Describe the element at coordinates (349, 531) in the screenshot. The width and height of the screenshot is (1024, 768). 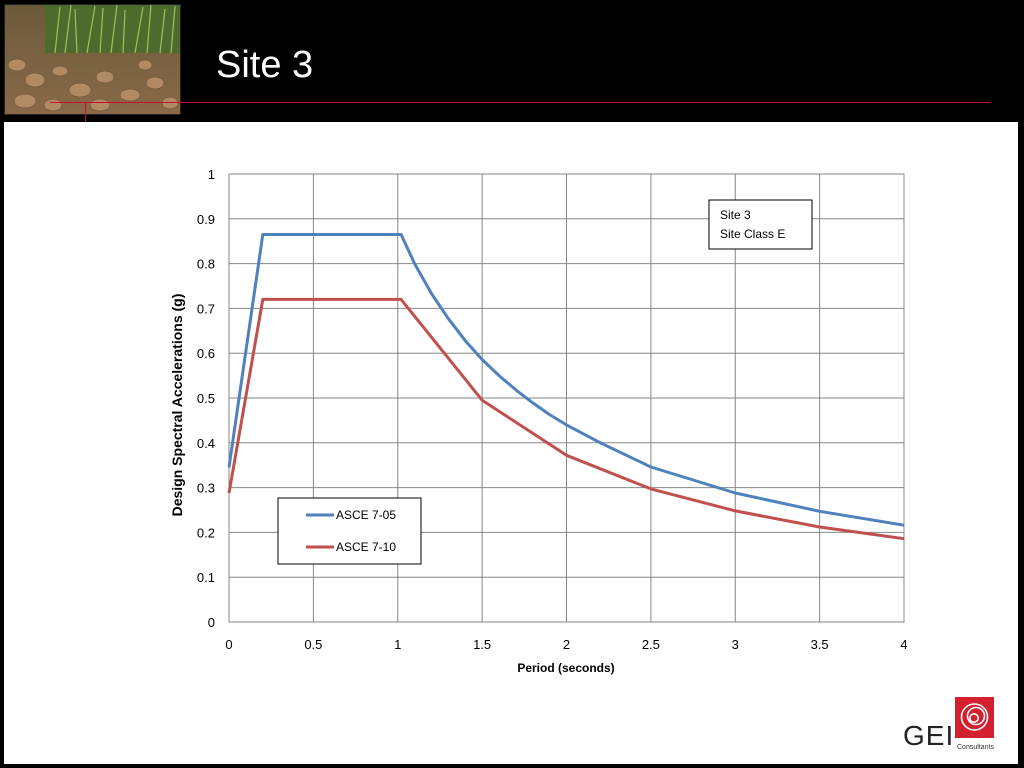
I see `chart-legend: ASCE 7-05 ASCE 7-10` at that location.